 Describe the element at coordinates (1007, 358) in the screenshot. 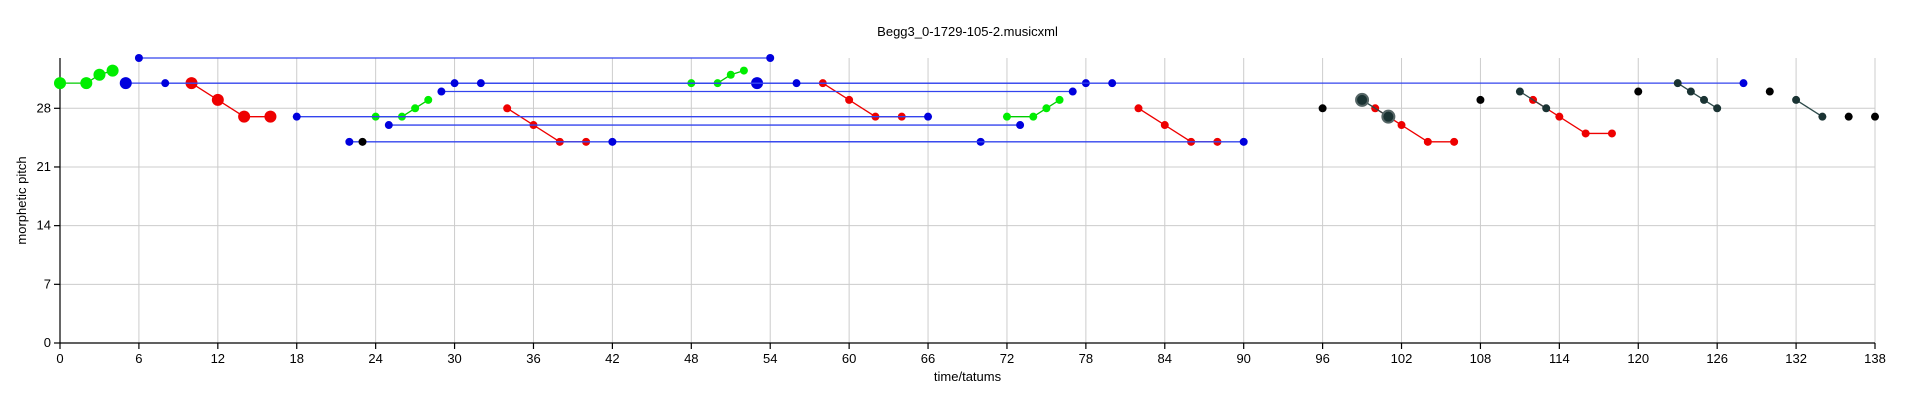

I see `x-tick-label: 72` at that location.